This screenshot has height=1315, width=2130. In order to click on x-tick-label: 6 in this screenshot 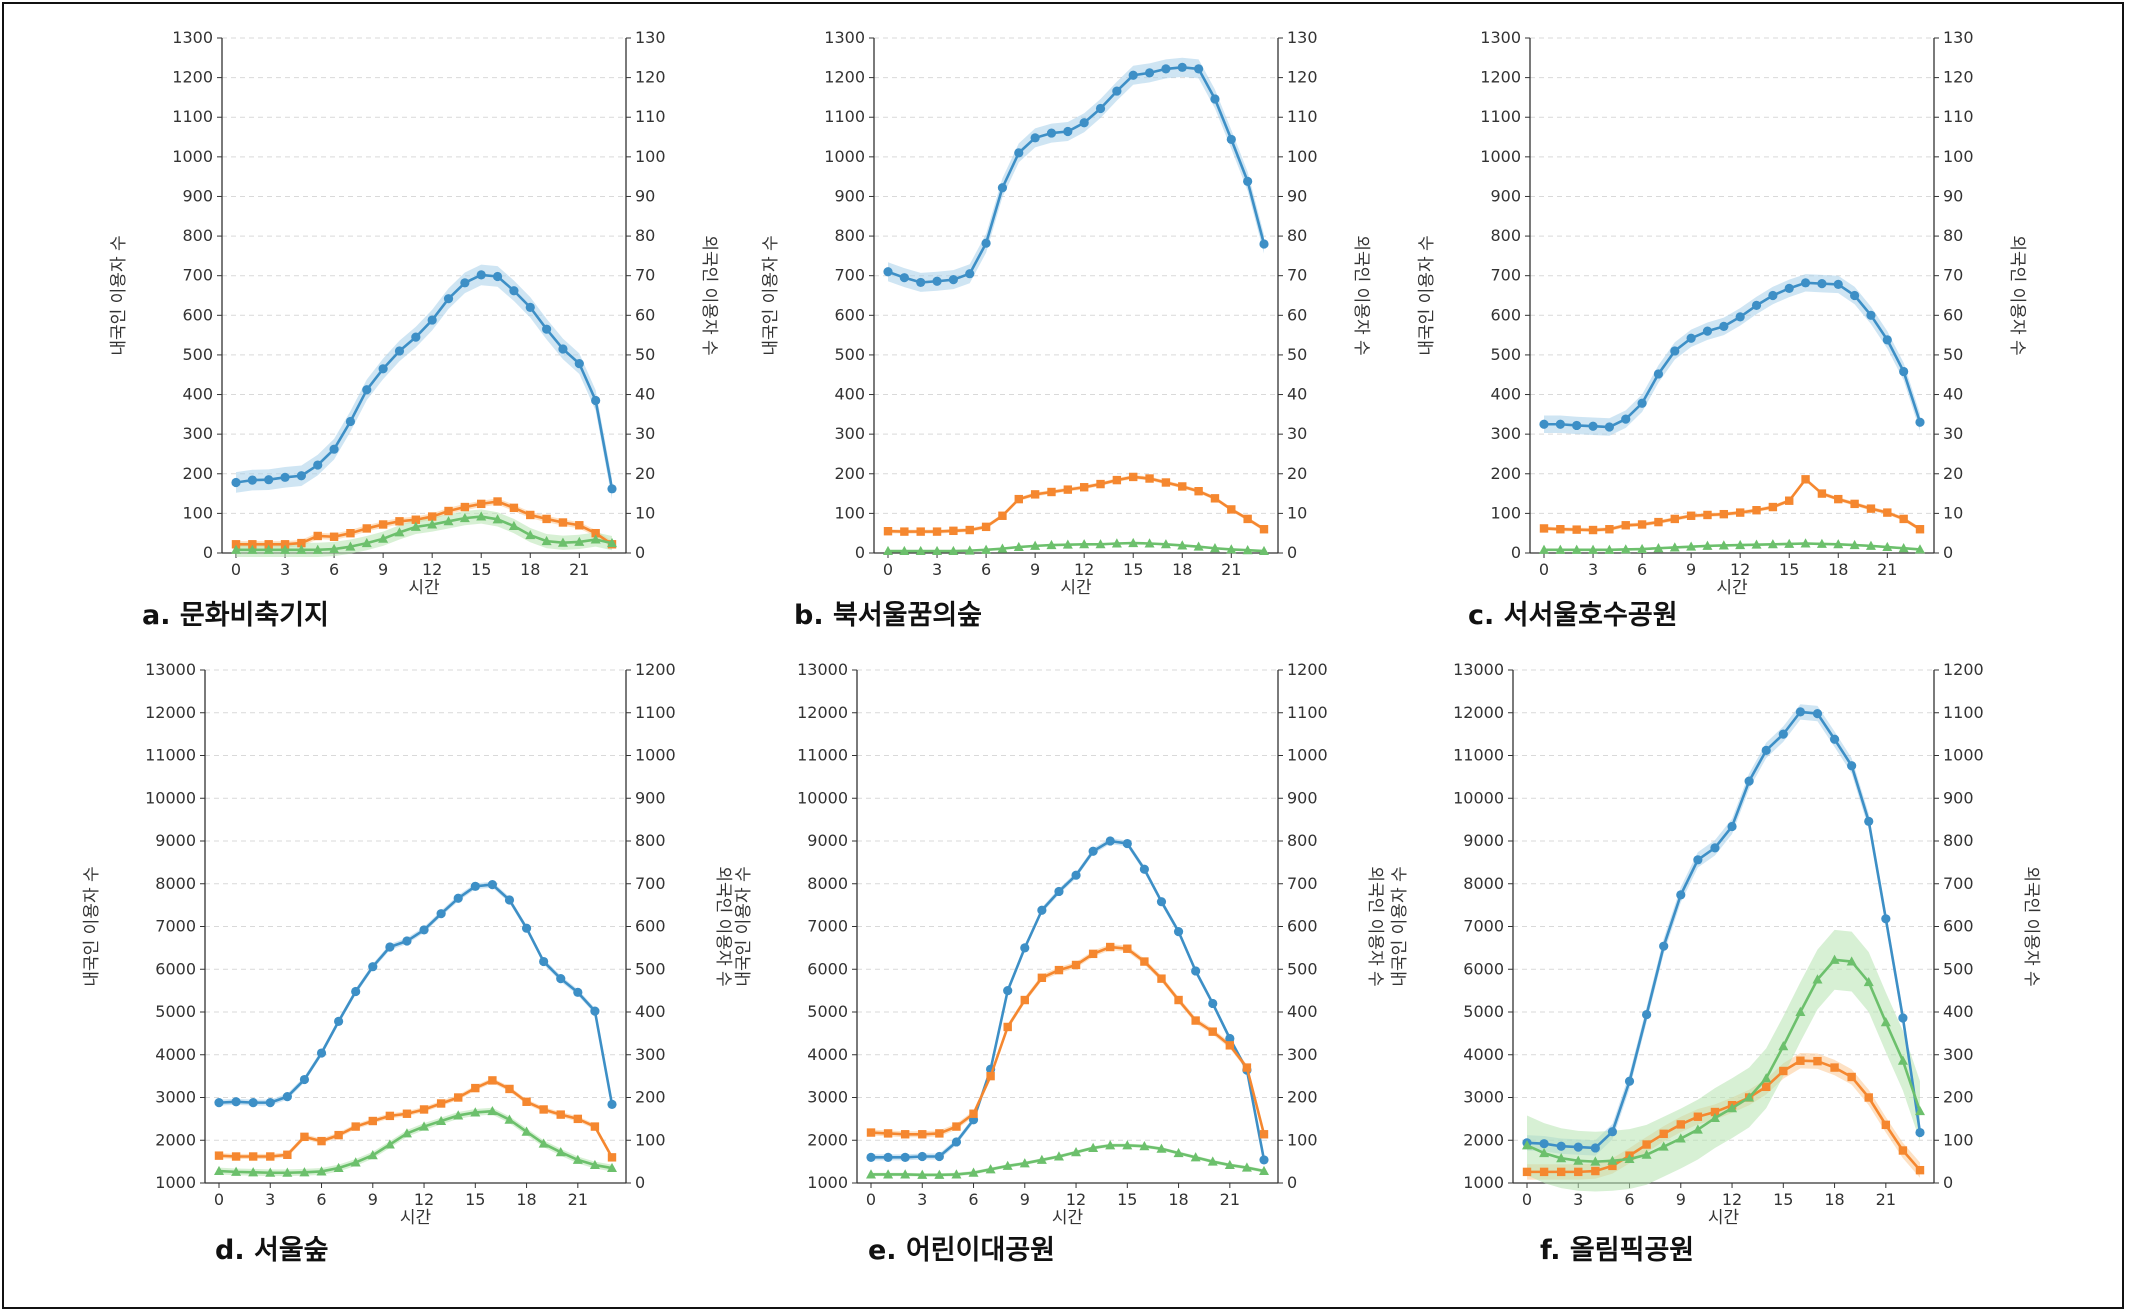, I will do `click(986, 569)`.